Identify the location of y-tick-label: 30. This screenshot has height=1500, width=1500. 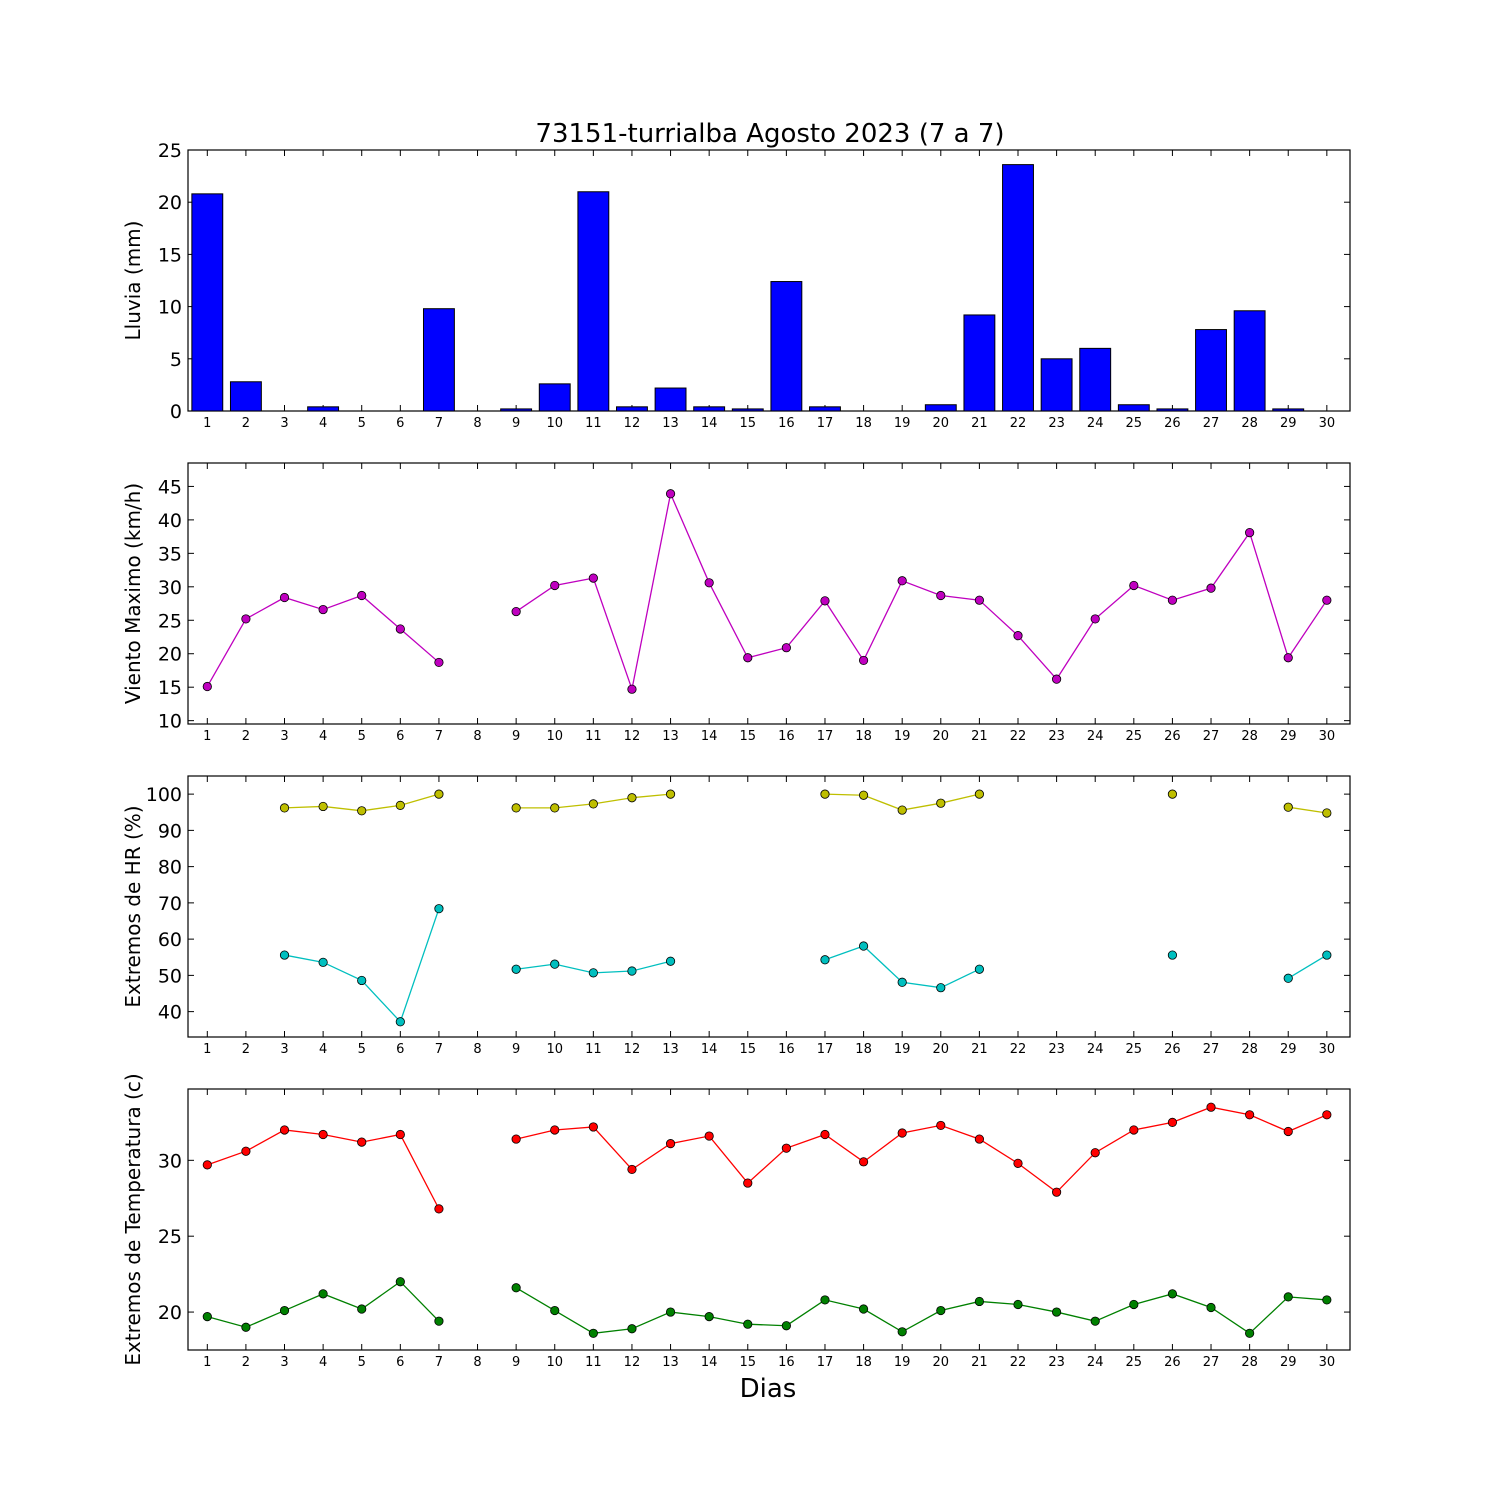
(170, 588).